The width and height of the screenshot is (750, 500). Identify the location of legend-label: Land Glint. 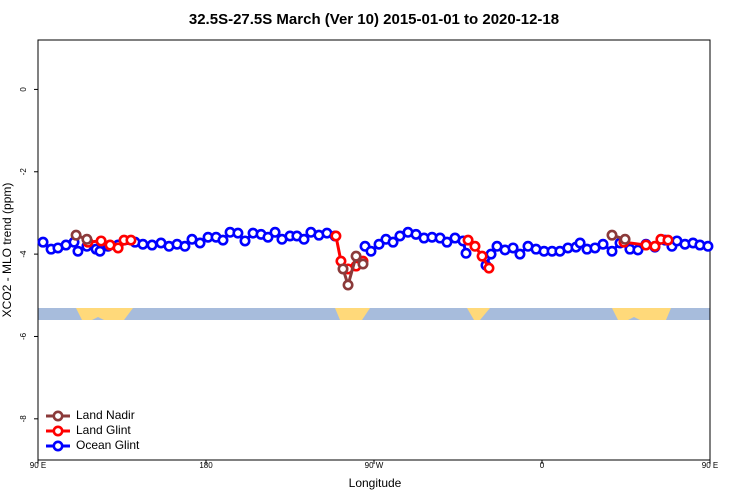
(103, 430).